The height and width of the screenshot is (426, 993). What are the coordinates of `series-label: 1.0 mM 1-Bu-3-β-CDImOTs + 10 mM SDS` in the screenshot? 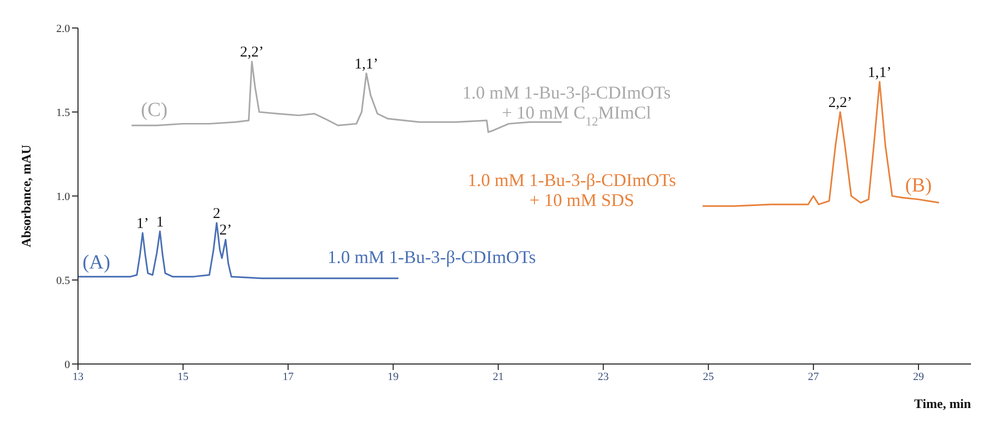 It's located at (572, 190).